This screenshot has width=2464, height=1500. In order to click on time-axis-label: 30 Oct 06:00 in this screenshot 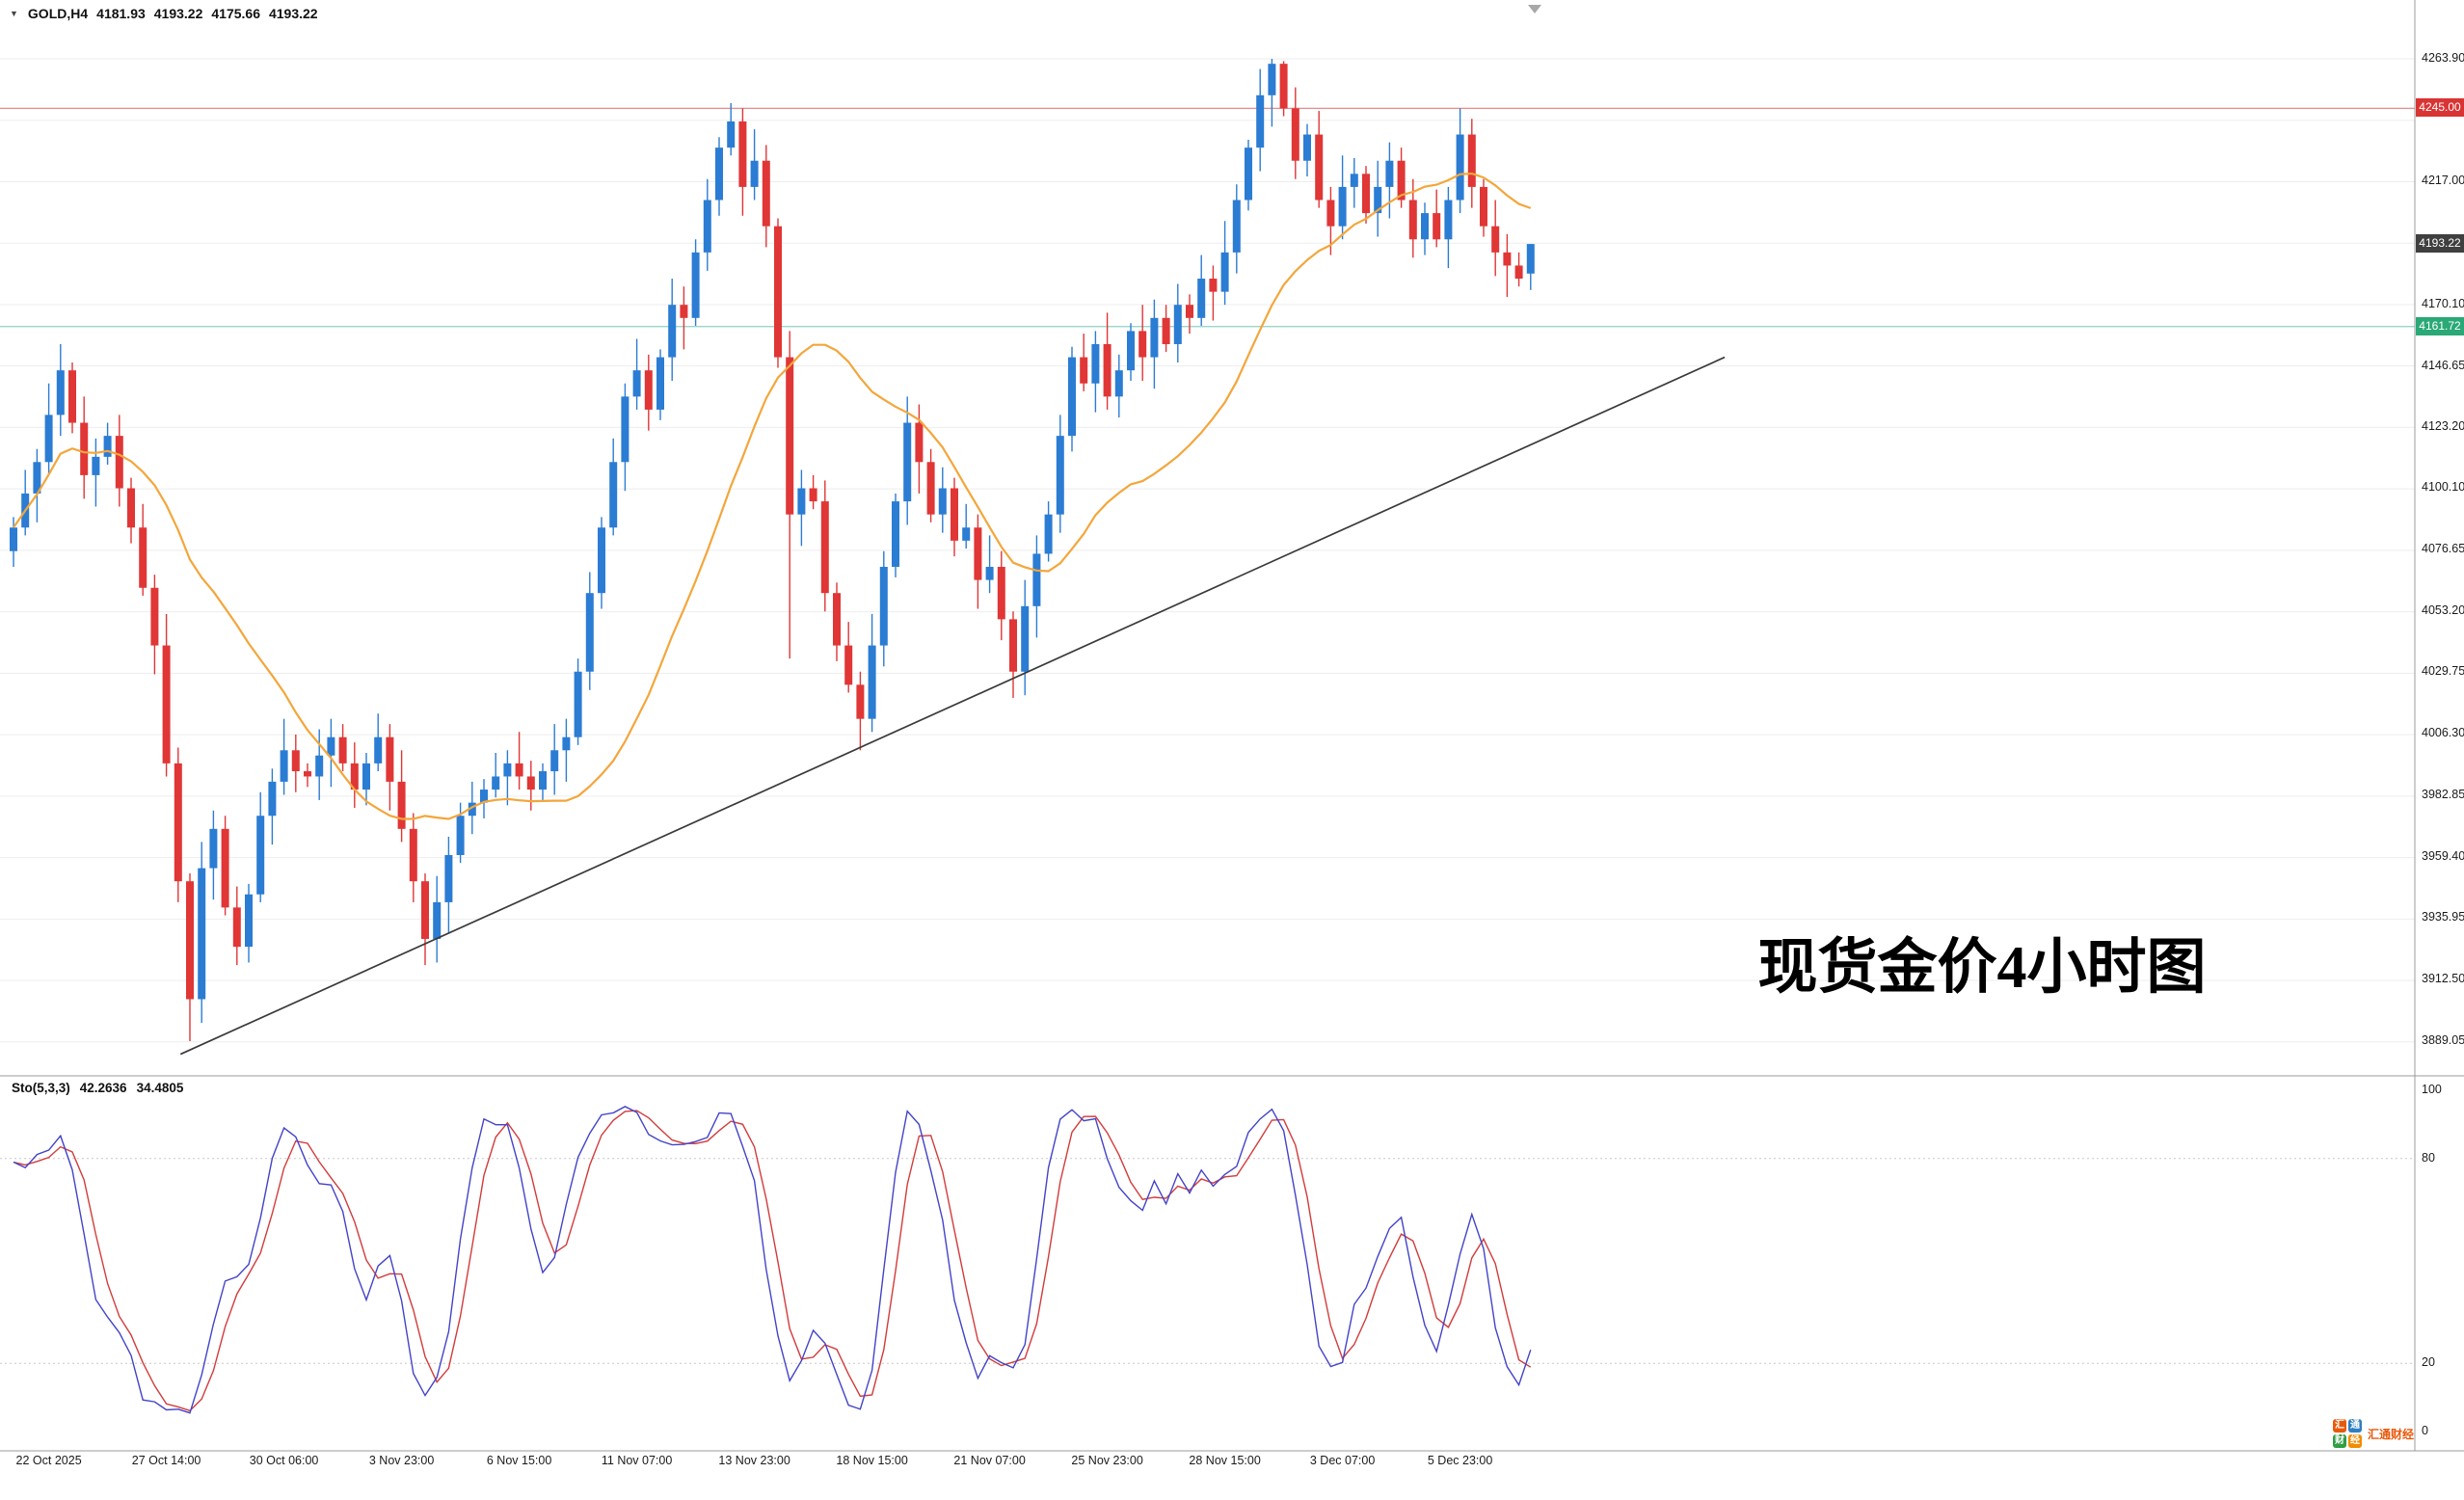, I will do `click(284, 1461)`.